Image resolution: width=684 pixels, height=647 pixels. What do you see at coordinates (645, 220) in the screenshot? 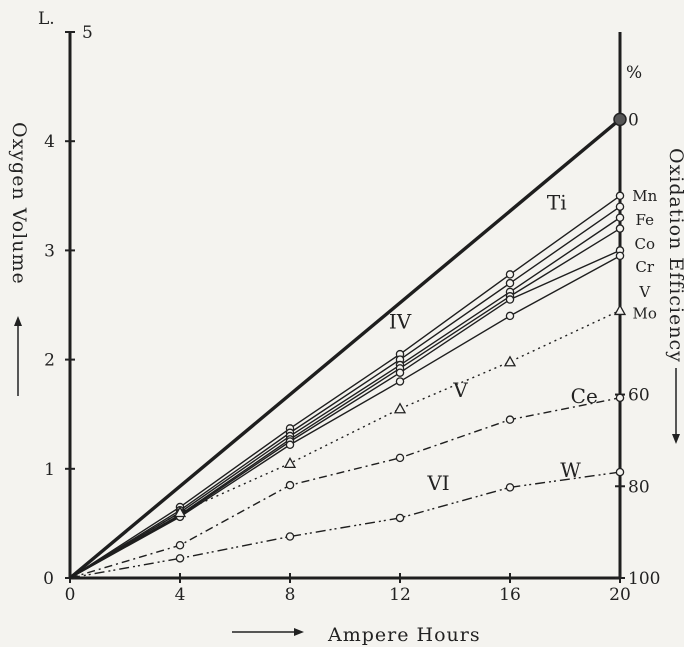
I see `series-label-fe: Fe` at bounding box center [645, 220].